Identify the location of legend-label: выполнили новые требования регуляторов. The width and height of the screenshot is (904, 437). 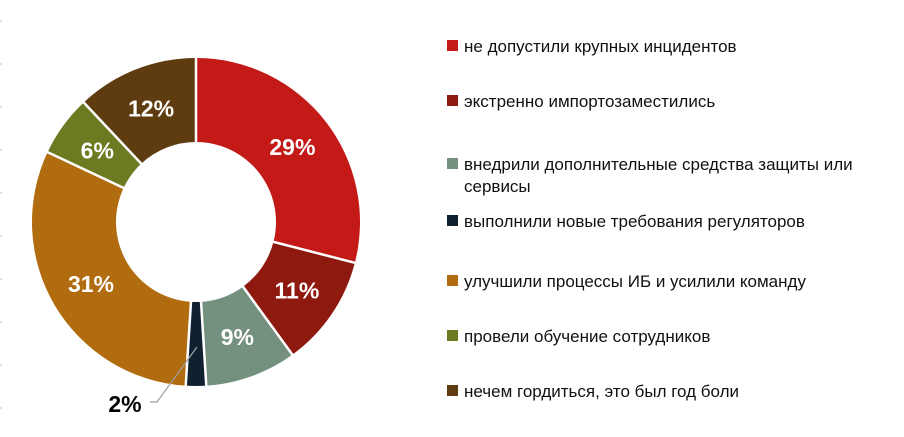
(634, 221).